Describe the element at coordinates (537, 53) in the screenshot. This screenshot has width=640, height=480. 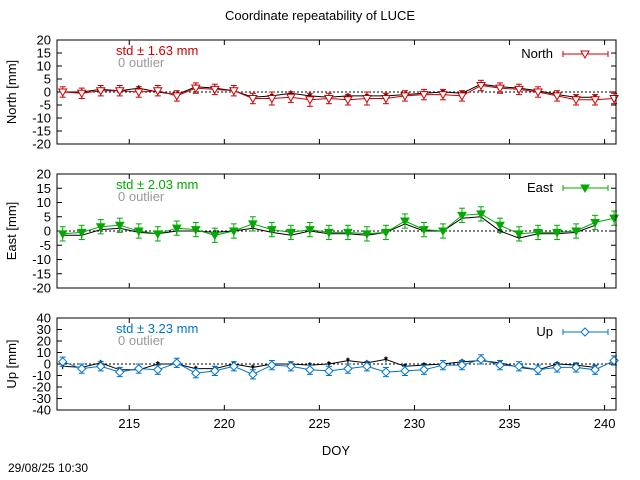
I see `legend-label: North` at that location.